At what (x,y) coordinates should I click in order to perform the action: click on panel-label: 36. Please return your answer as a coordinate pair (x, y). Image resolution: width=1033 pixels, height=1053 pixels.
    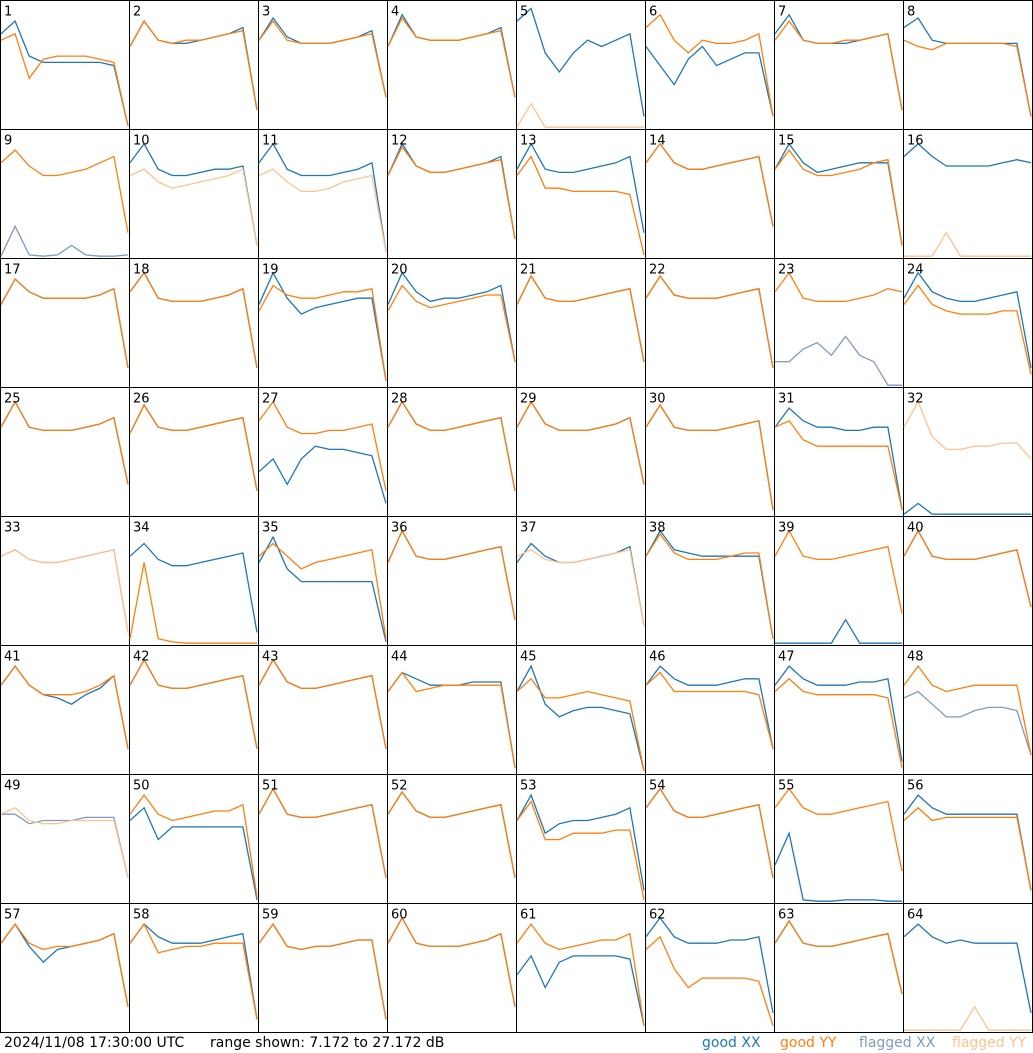
    Looking at the image, I should click on (399, 528).